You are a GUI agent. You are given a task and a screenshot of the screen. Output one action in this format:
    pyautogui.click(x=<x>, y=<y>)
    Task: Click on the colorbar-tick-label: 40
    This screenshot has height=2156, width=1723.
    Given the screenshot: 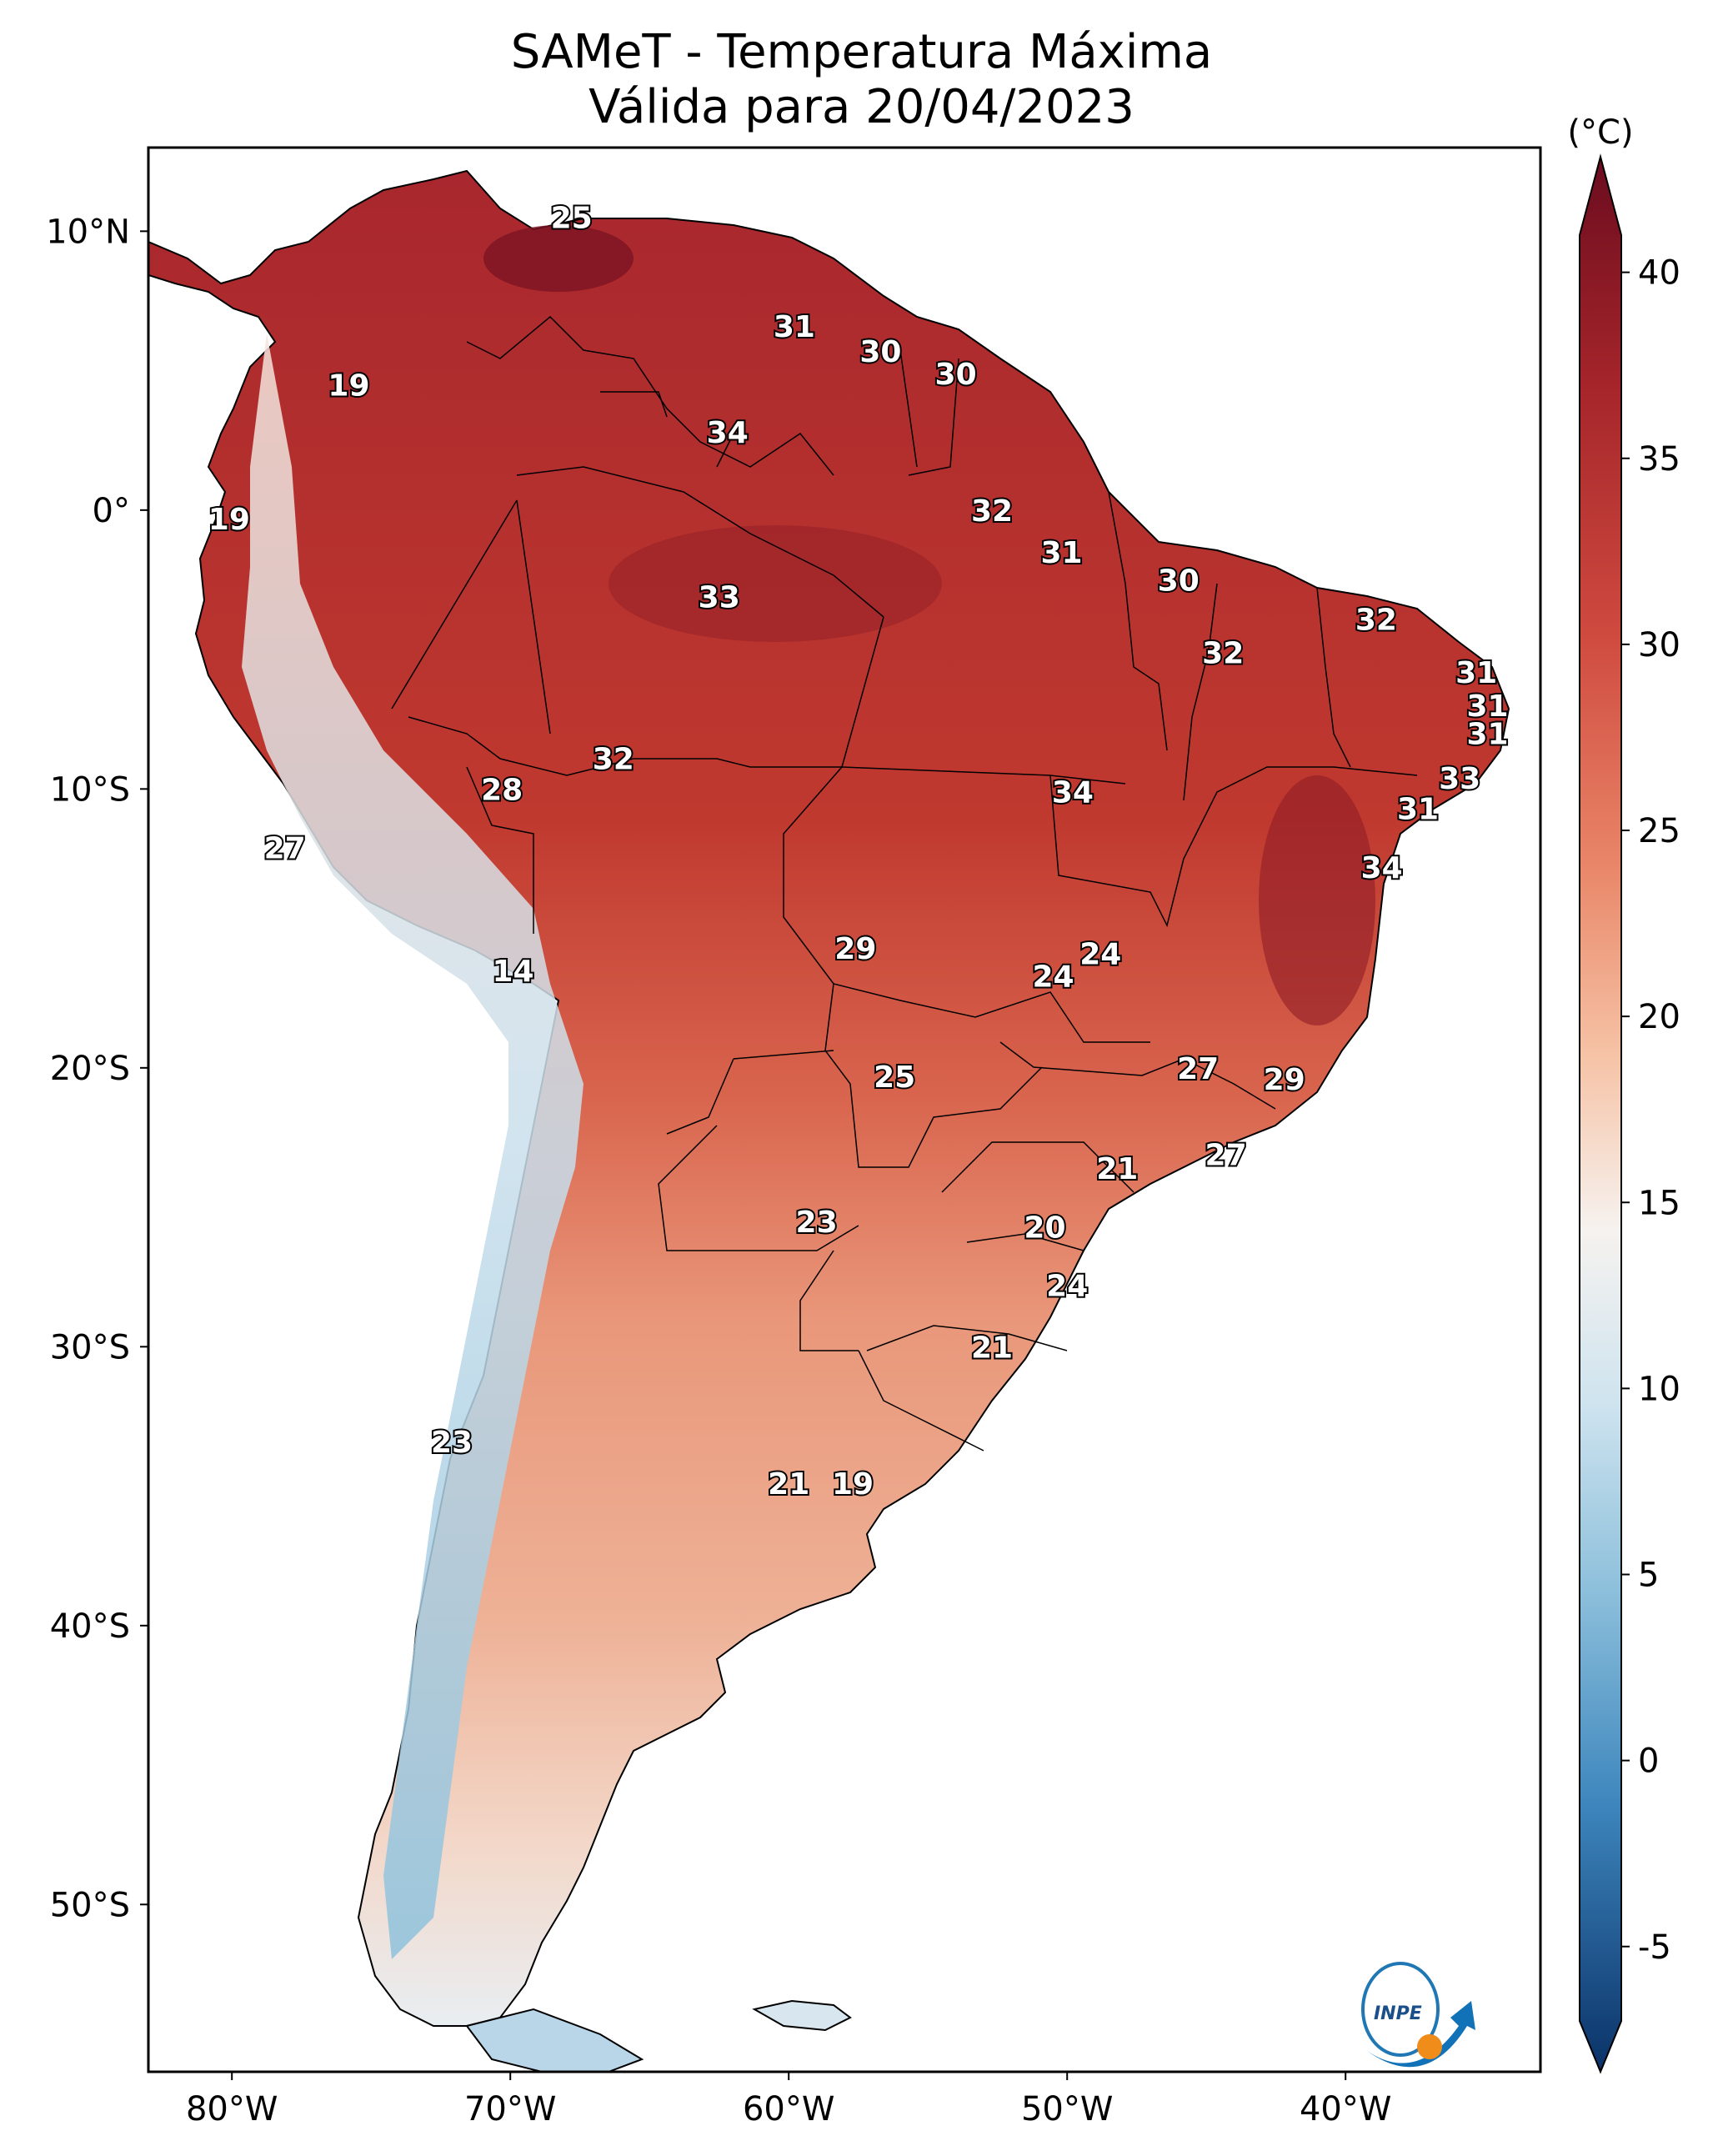 What is the action you would take?
    pyautogui.click(x=1659, y=273)
    